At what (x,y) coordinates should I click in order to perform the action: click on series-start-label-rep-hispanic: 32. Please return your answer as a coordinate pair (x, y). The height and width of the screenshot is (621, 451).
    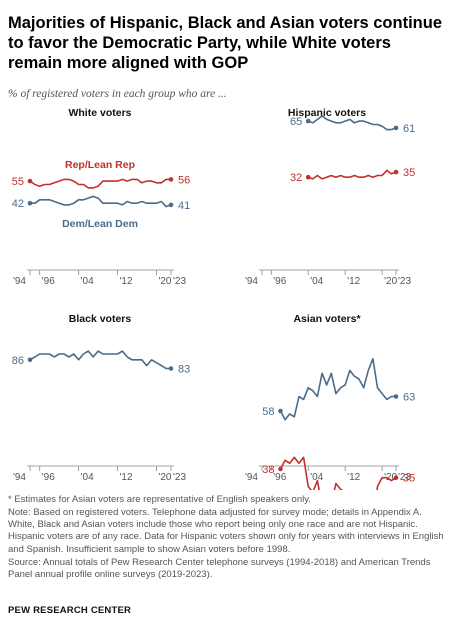
    Looking at the image, I should click on (296, 178).